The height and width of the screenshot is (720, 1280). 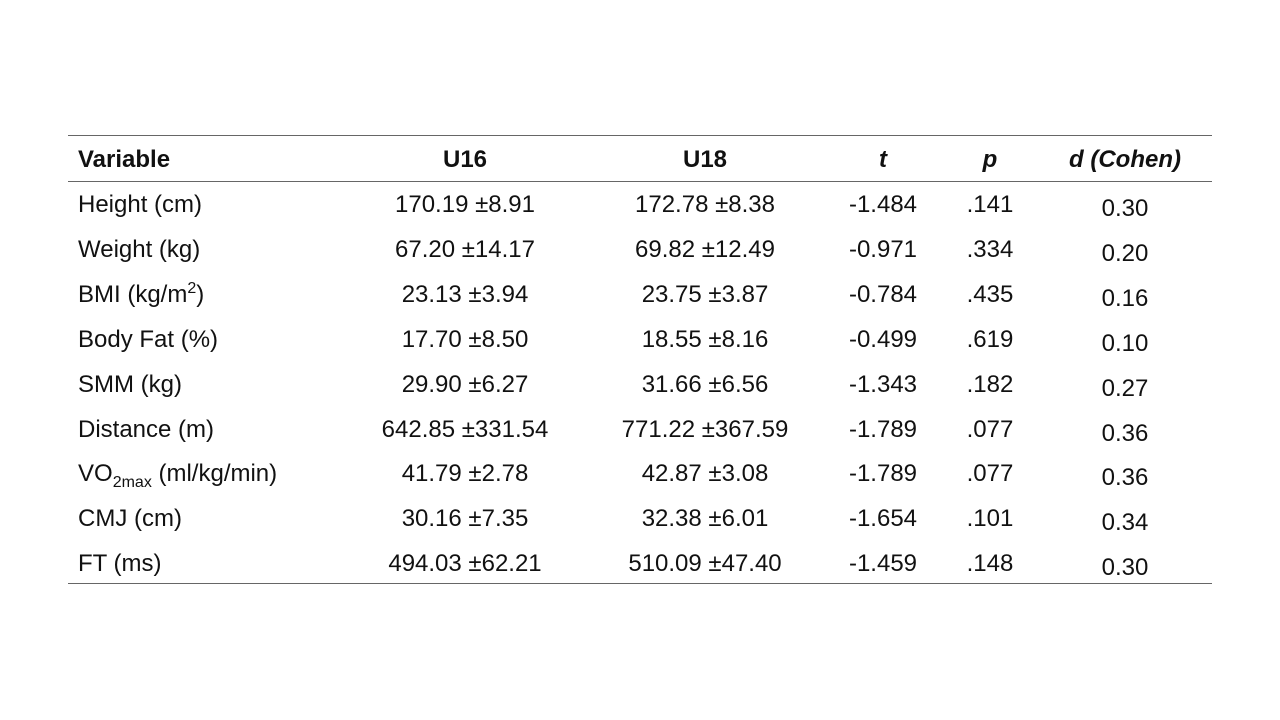 I want to click on table-cell: -0.499, so click(x=883, y=339).